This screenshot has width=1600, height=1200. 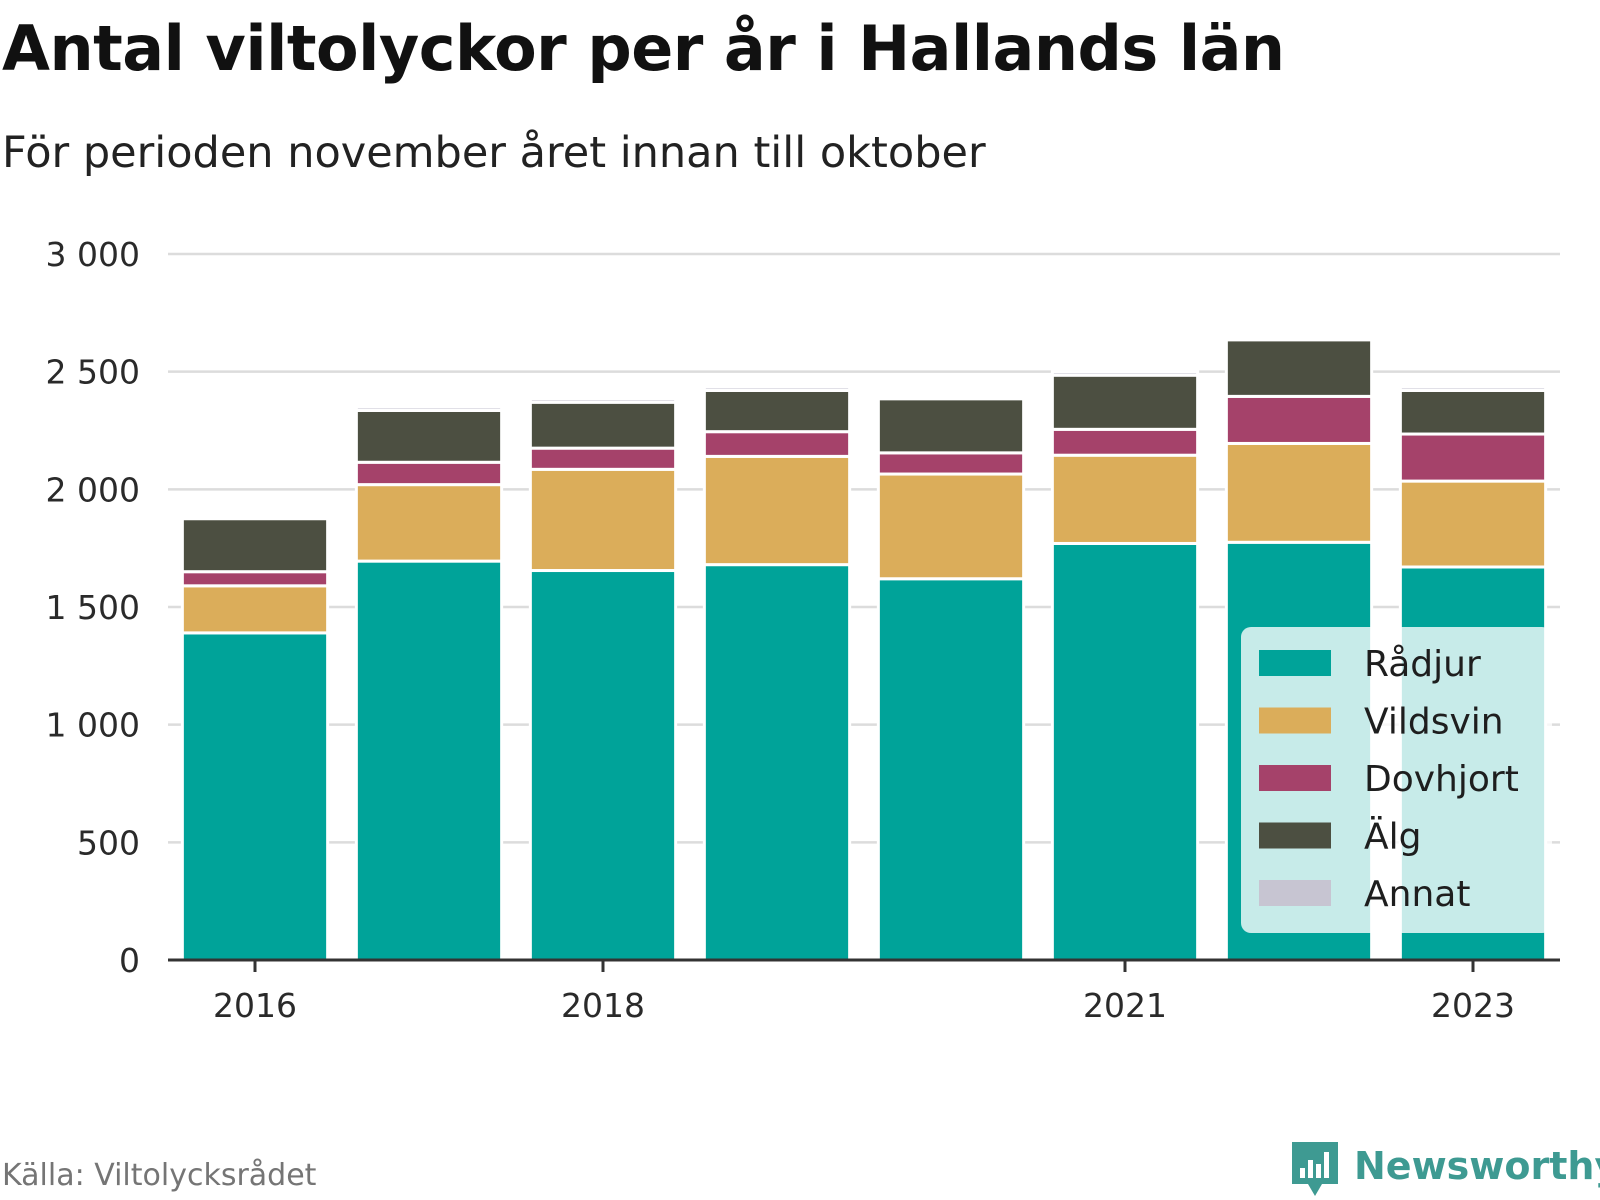 I want to click on newsworthy-chart-icon, so click(x=1315, y=1169).